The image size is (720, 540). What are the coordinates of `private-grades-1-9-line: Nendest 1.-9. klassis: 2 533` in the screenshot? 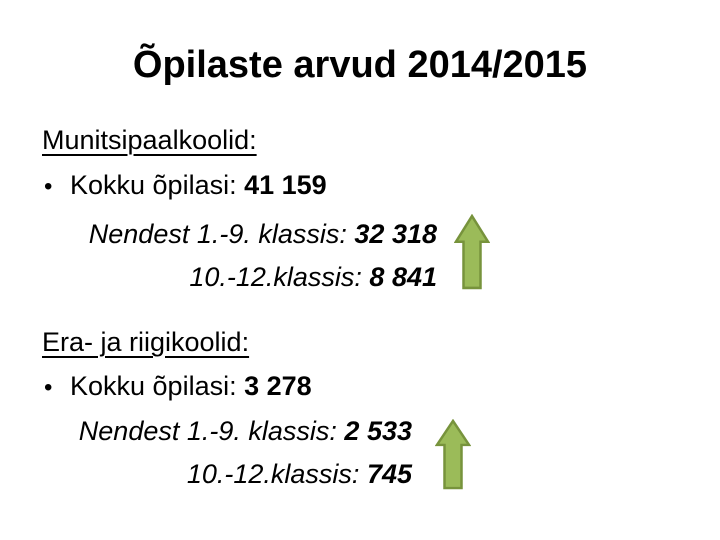 It's located at (206, 431).